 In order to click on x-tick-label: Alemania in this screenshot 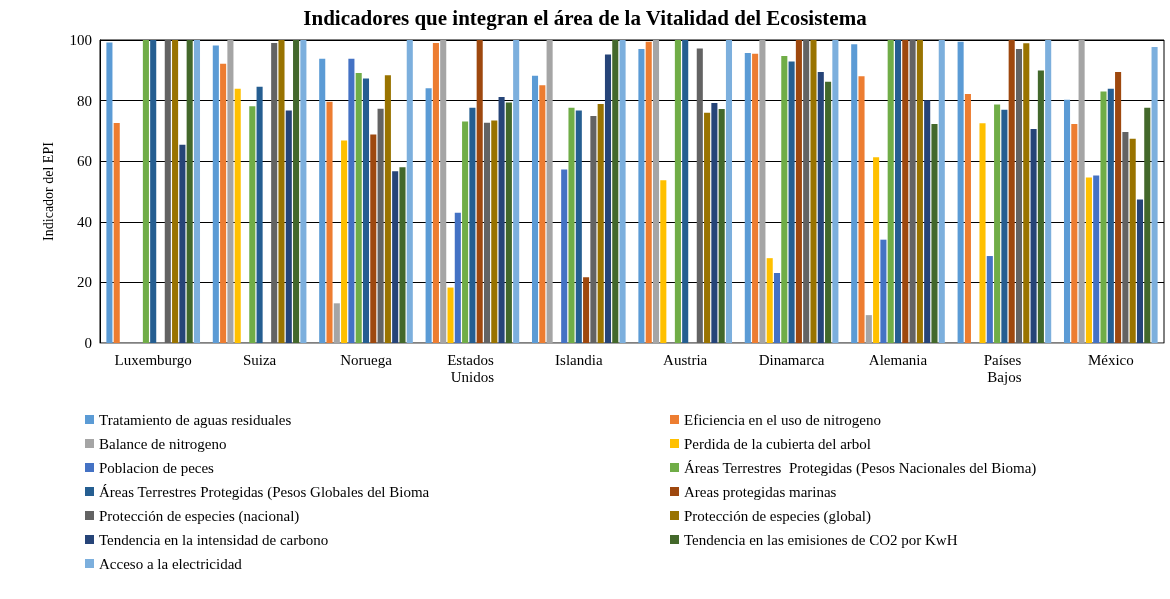, I will do `click(898, 359)`.